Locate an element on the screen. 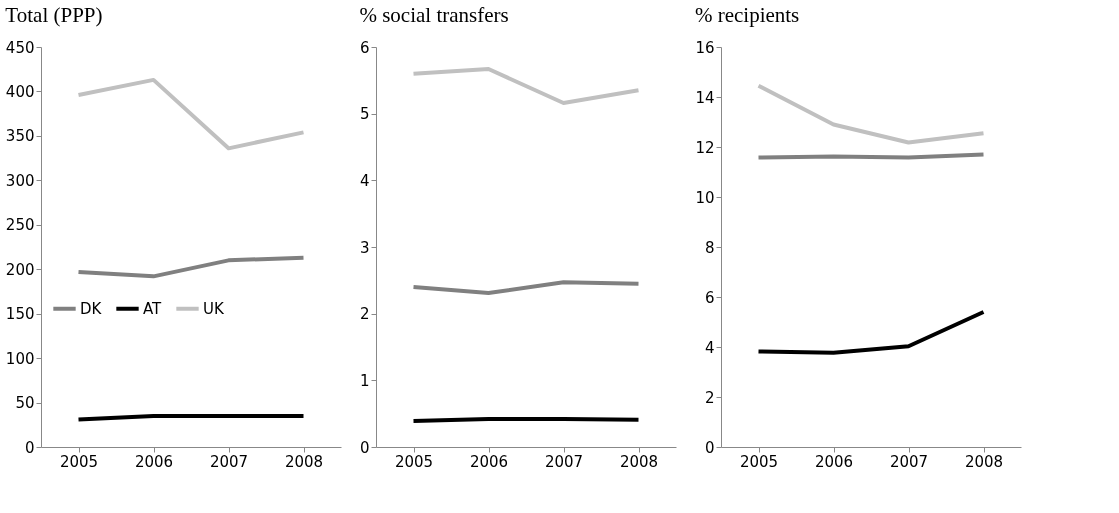 The height and width of the screenshot is (513, 1119). legend-label: AT is located at coordinates (153, 308).